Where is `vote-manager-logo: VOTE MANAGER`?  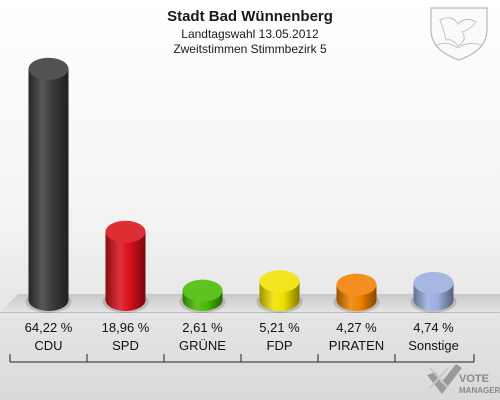 vote-manager-logo: VOTE MANAGER is located at coordinates (463, 379).